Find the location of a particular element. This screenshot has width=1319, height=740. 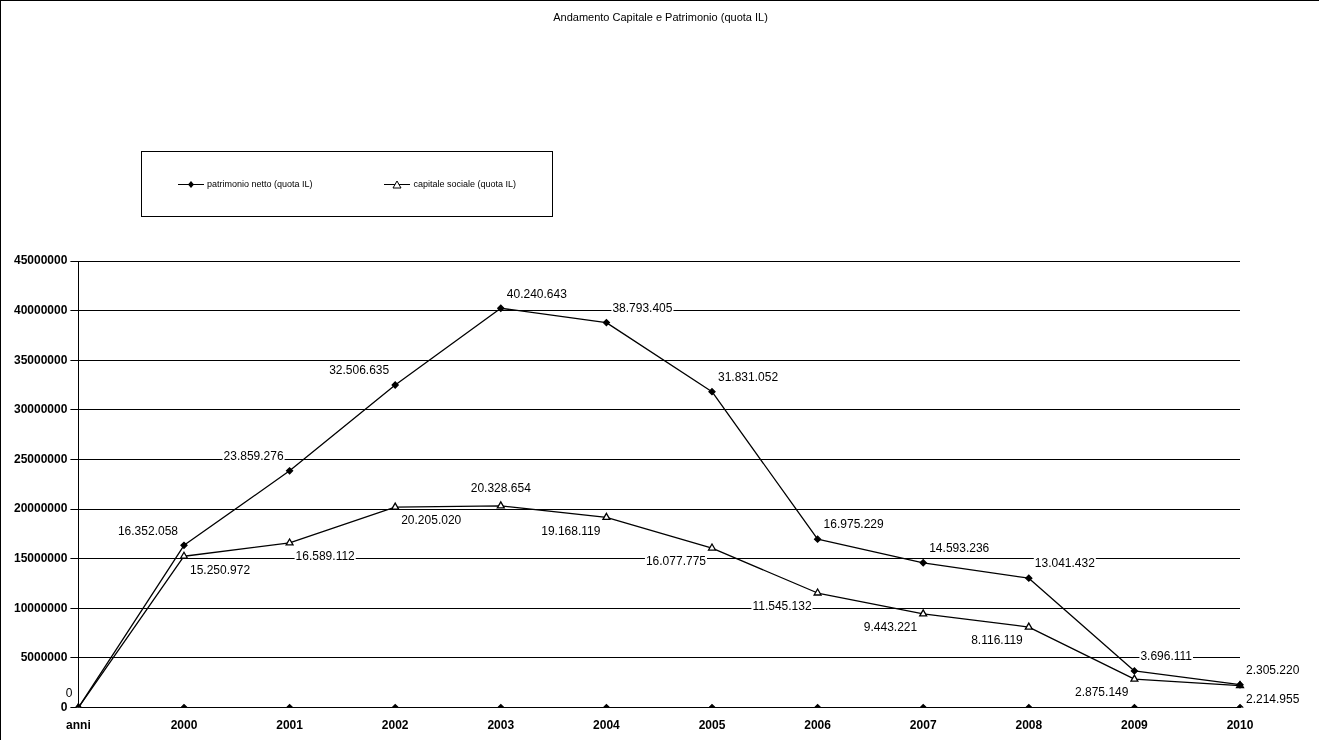

data-label: 38.793.405 is located at coordinates (642, 307).